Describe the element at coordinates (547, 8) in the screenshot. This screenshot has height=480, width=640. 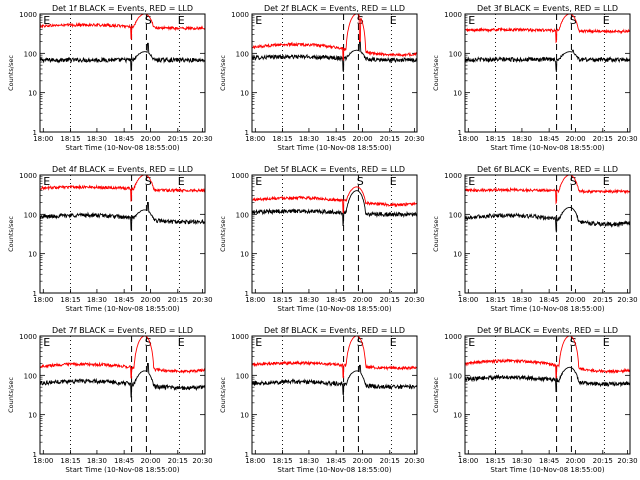
I see `panel-title: Det 3f BLACK = Events, RED = LLD` at that location.